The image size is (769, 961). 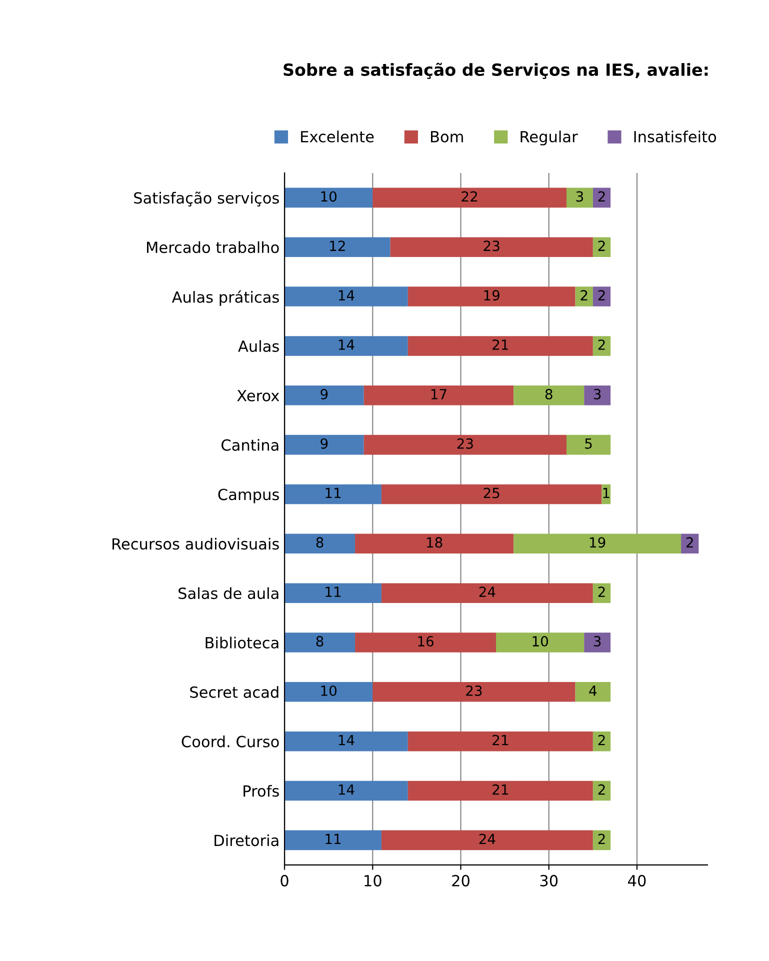 I want to click on y-tick-label: Aulas, so click(x=258, y=346).